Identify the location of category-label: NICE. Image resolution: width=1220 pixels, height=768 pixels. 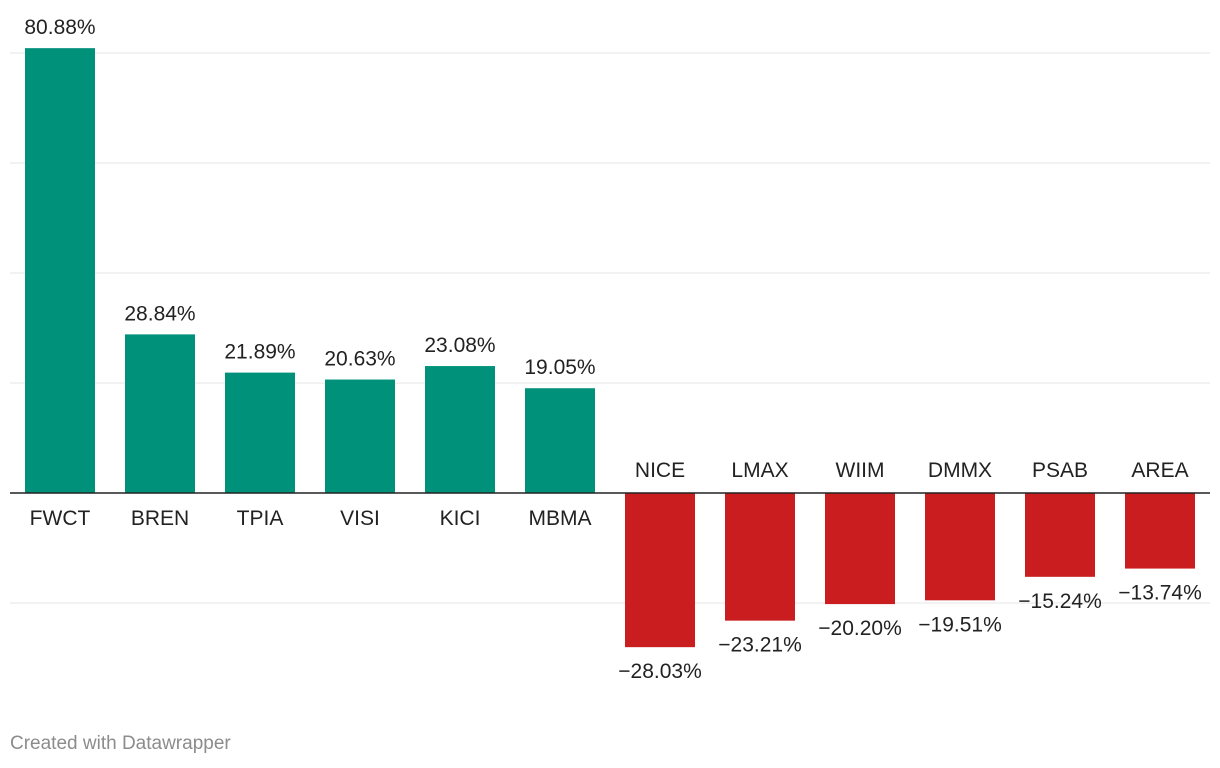
(660, 470).